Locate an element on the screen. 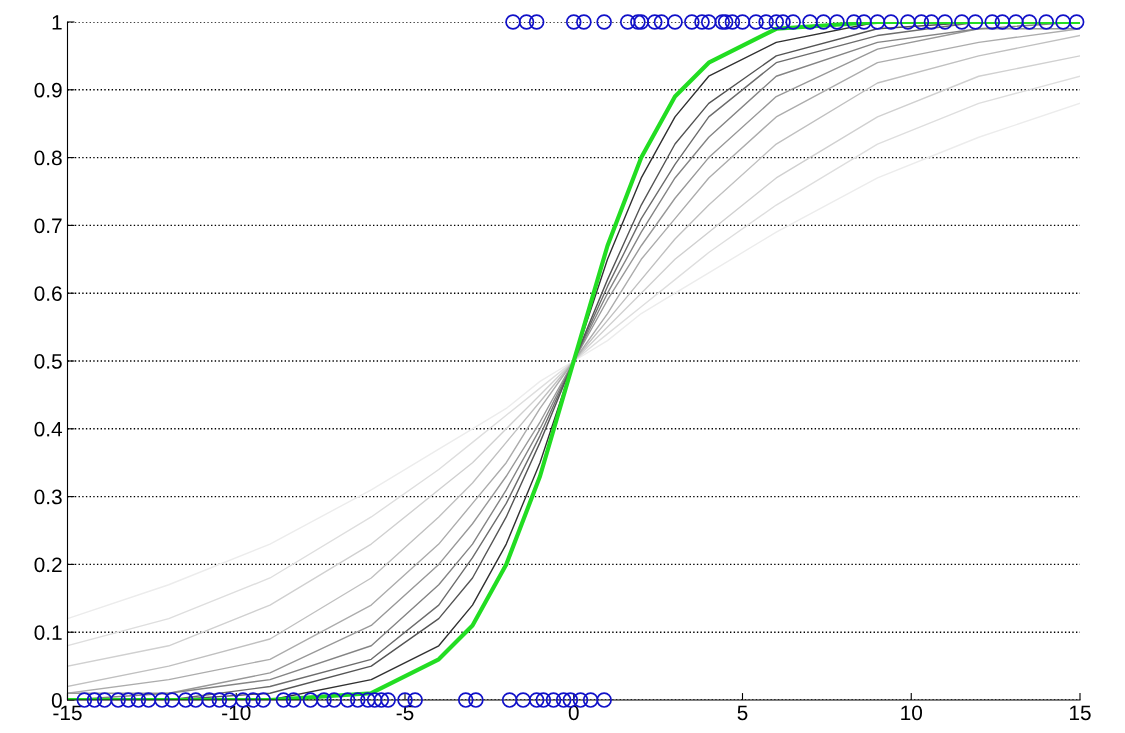 This screenshot has height=733, width=1125. y-tick-label: 1 is located at coordinates (57, 22).